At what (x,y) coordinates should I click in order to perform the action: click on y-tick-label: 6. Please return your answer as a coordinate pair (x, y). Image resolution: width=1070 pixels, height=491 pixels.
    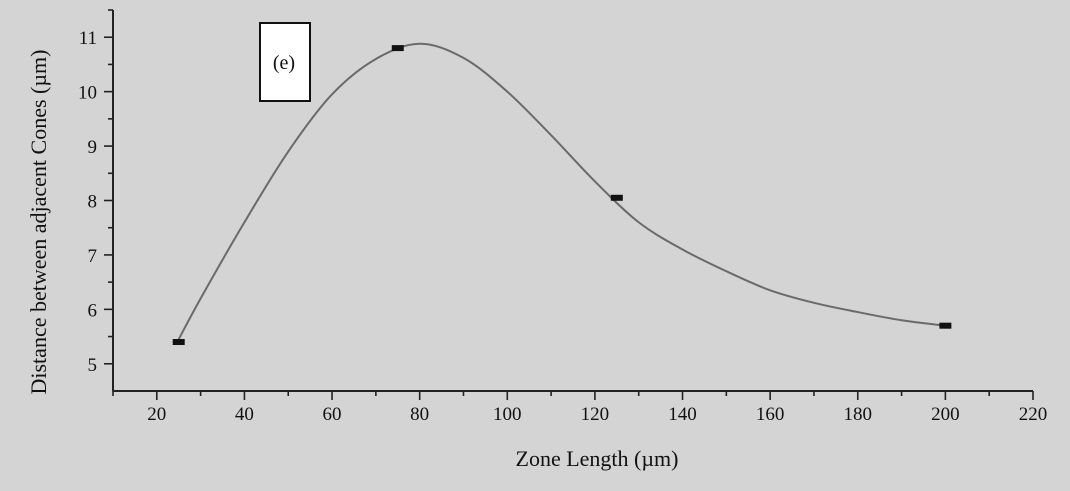
    Looking at the image, I should click on (93, 310).